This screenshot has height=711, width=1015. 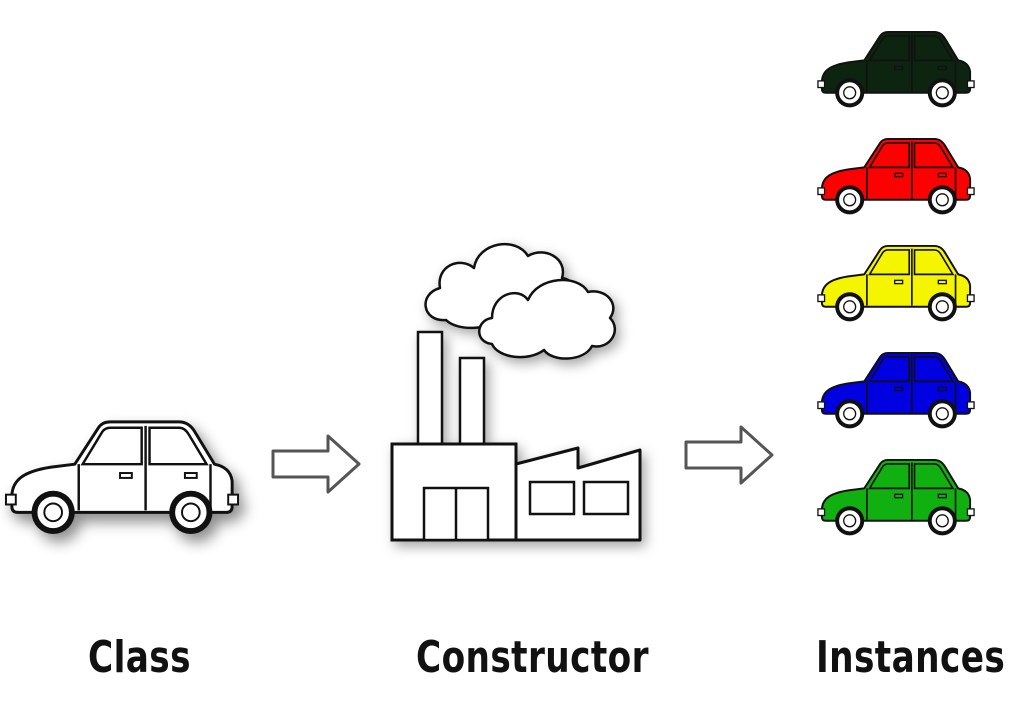 I want to click on instances-label: Instances, so click(x=911, y=657).